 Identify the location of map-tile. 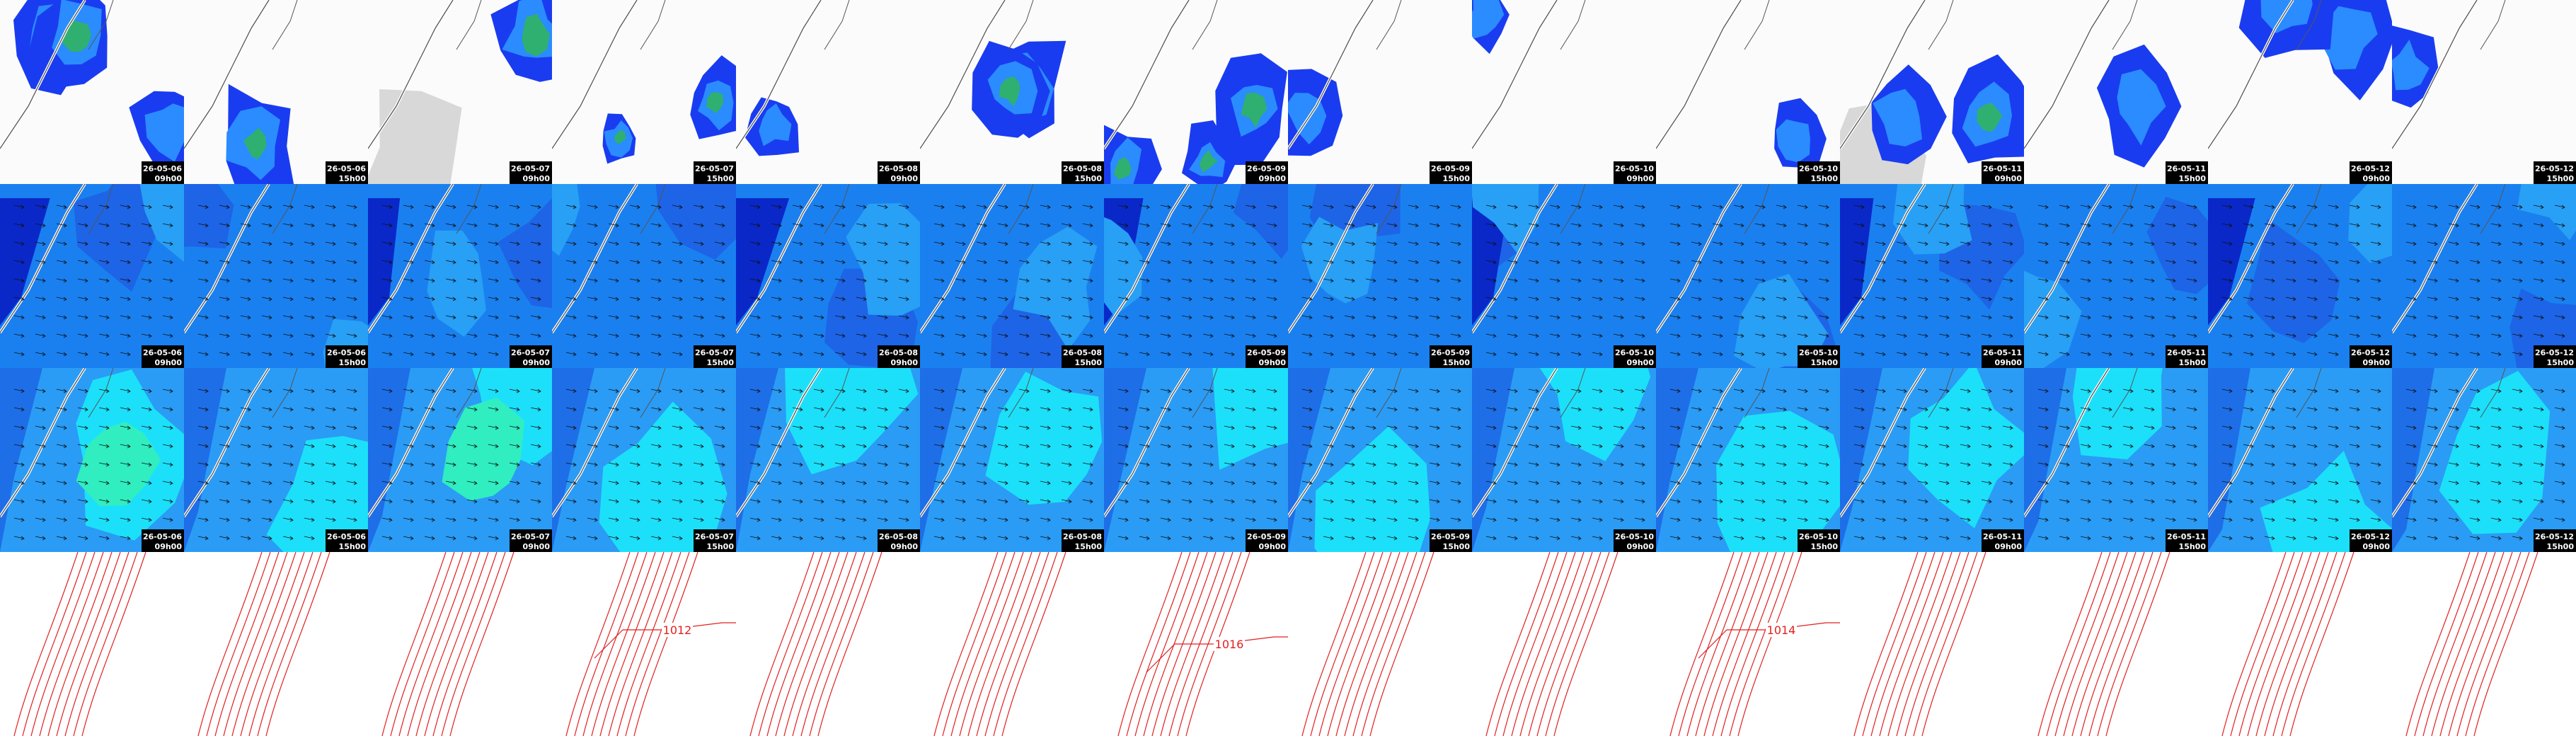
(2300, 644).